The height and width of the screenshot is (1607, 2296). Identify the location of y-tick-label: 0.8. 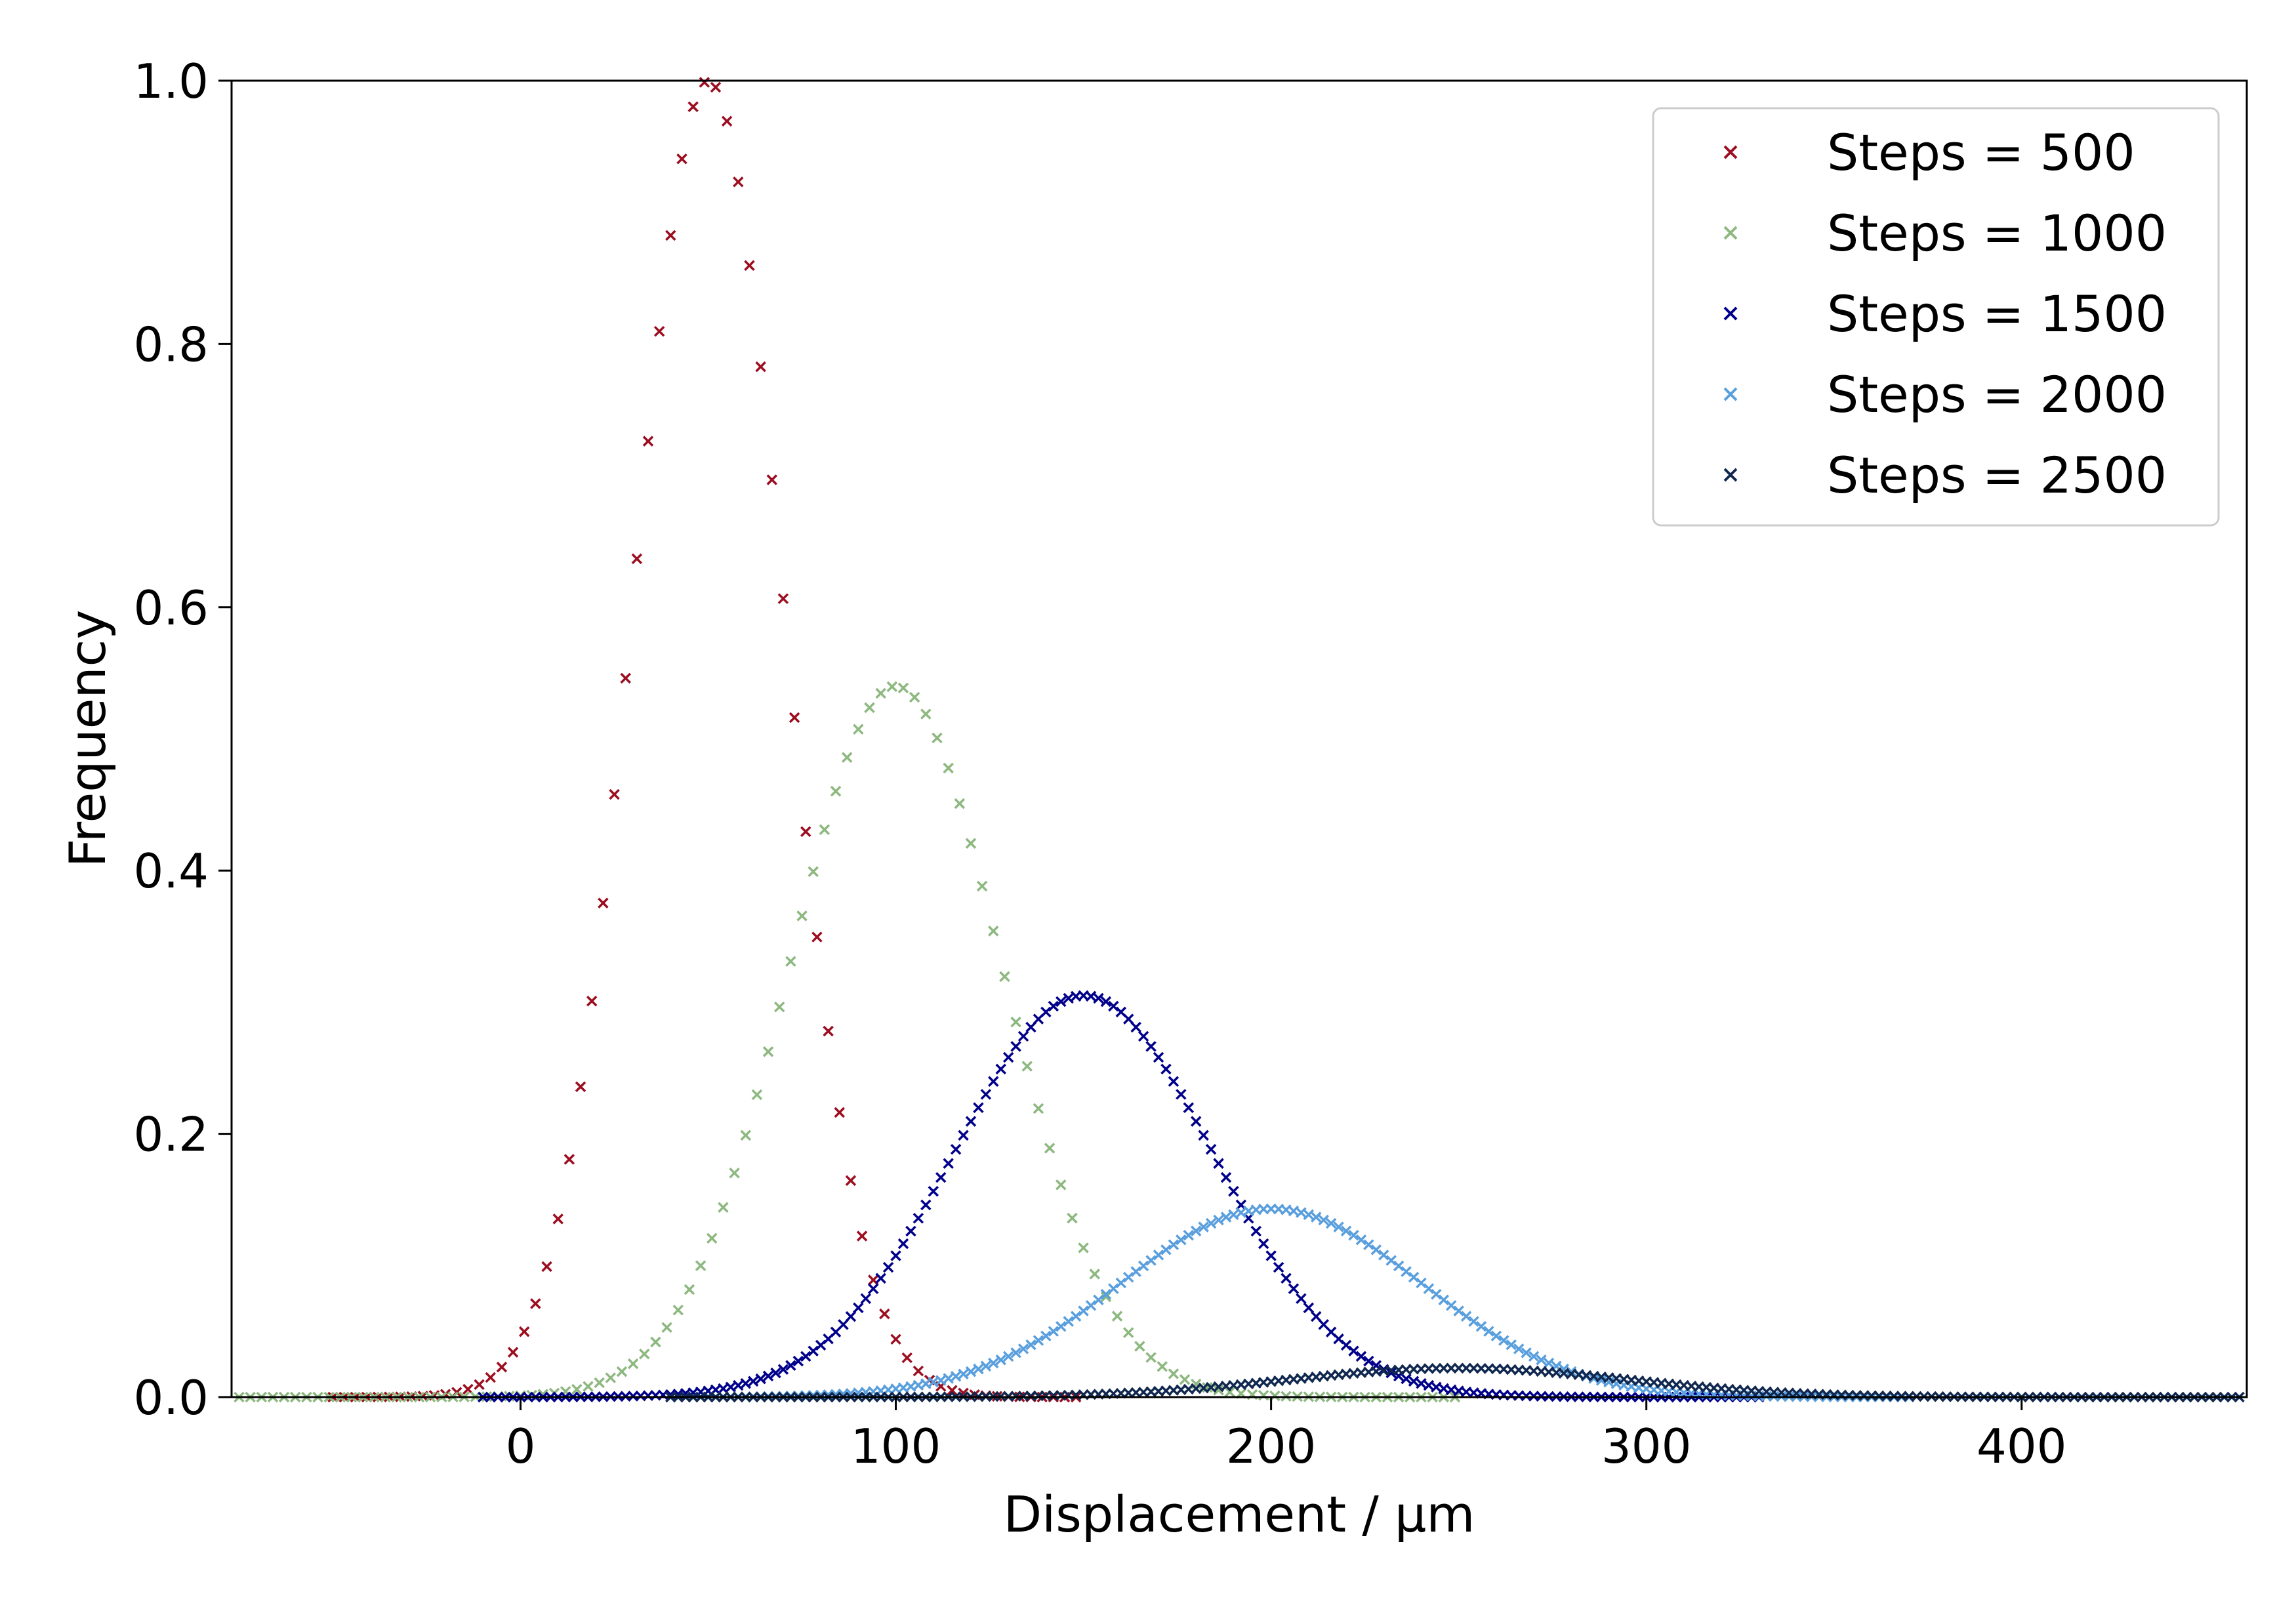
(171, 344).